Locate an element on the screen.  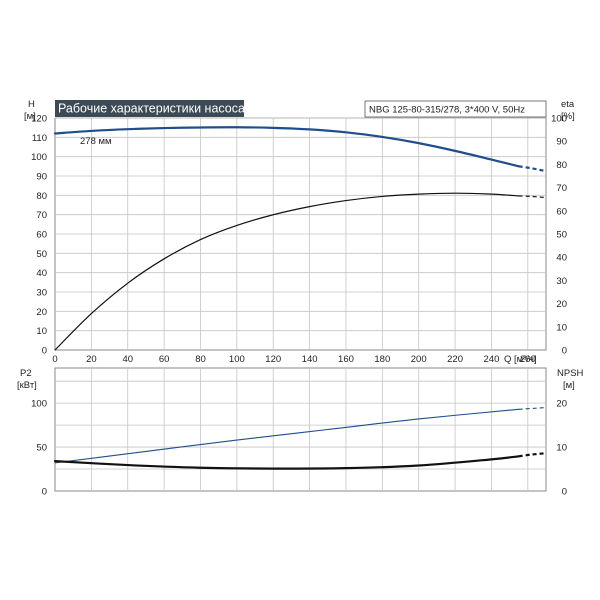
chart-title-box is located at coordinates (149, 108).